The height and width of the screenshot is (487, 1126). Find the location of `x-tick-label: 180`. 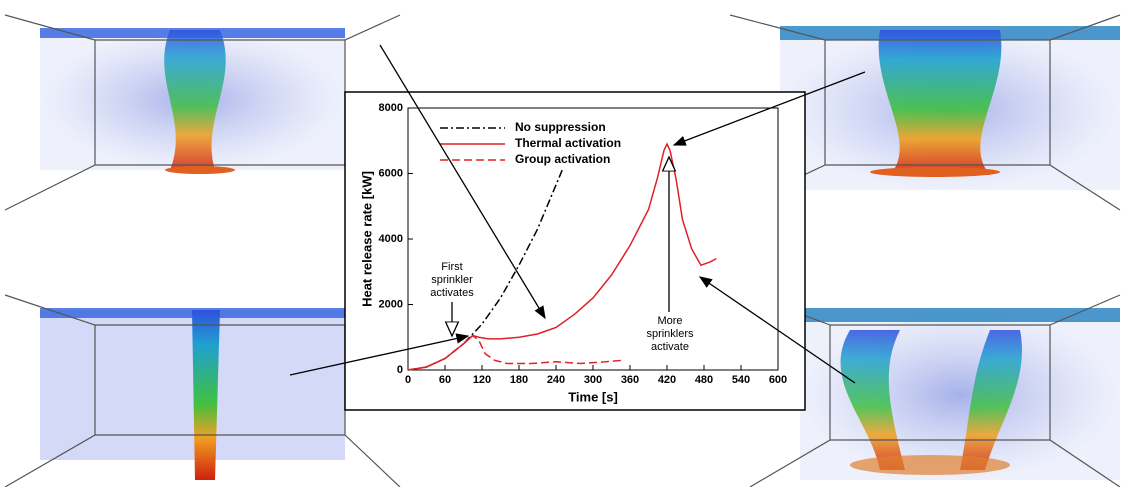

x-tick-label: 180 is located at coordinates (519, 380).